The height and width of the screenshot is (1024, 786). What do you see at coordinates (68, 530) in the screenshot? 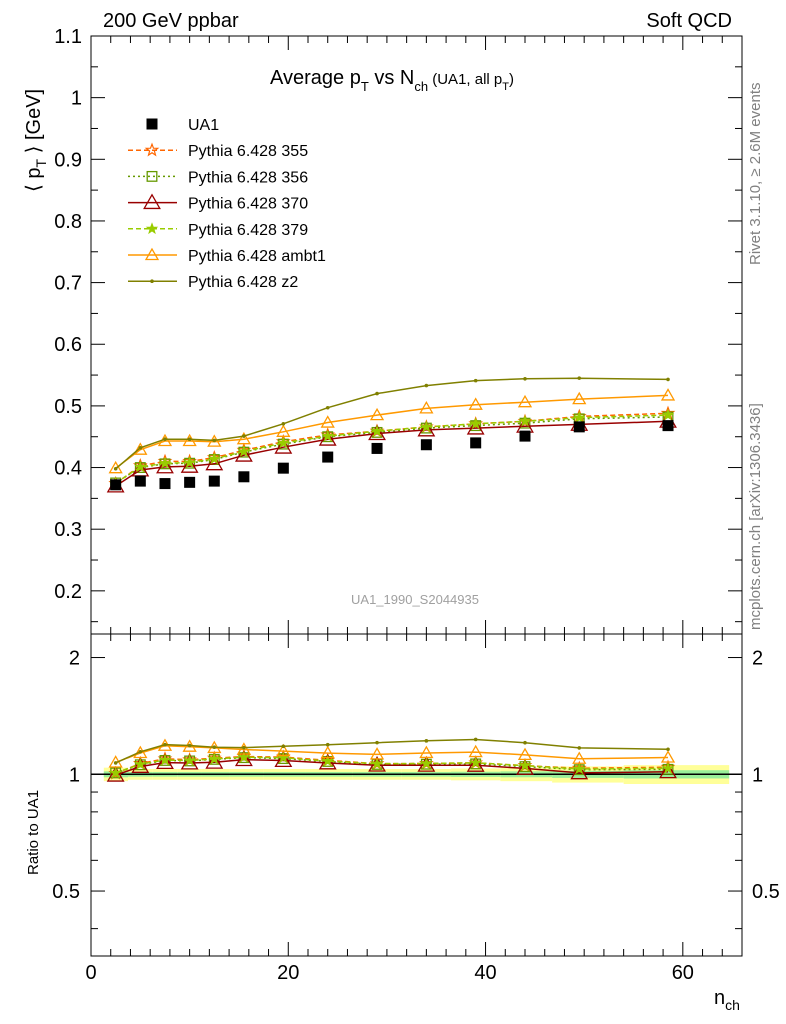
I see `y-tick-label: 0.3` at bounding box center [68, 530].